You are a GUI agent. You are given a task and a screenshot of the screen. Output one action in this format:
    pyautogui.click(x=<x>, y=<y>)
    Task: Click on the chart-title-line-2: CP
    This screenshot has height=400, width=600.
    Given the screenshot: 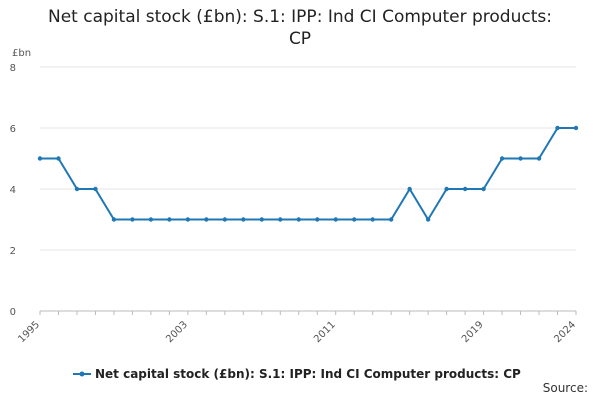 What is the action you would take?
    pyautogui.click(x=300, y=39)
    